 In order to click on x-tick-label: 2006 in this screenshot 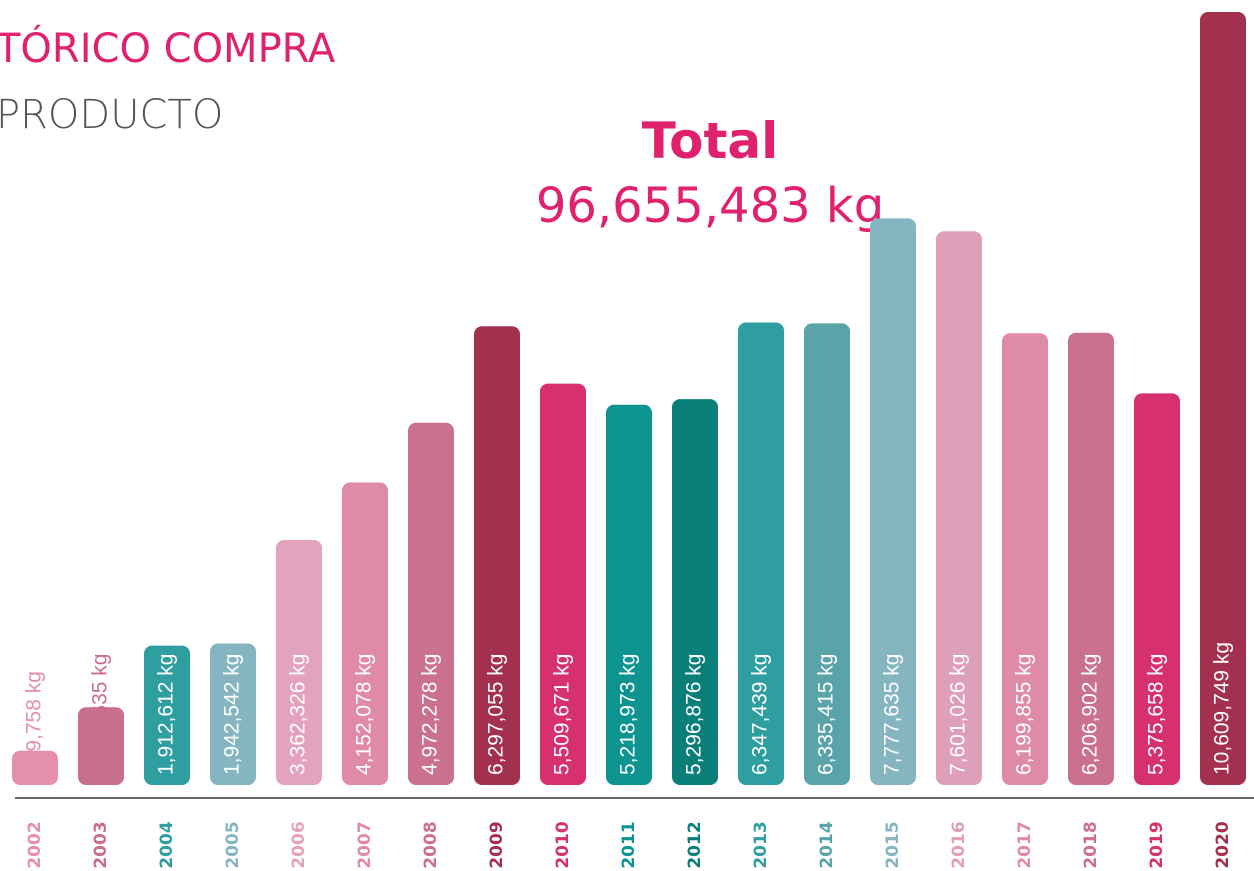, I will do `click(299, 844)`.